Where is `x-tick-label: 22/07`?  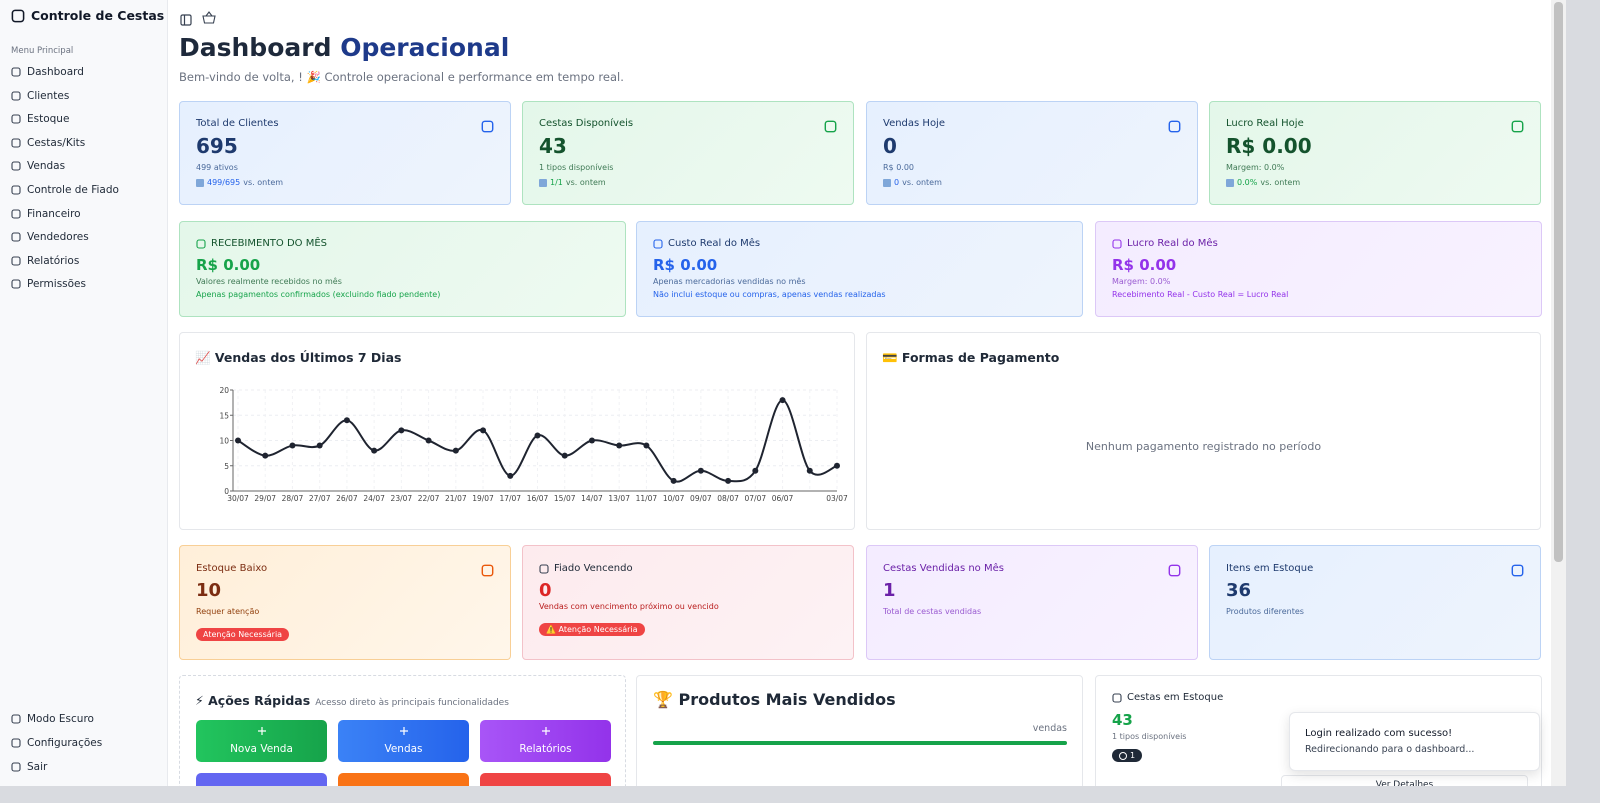 x-tick-label: 22/07 is located at coordinates (429, 498).